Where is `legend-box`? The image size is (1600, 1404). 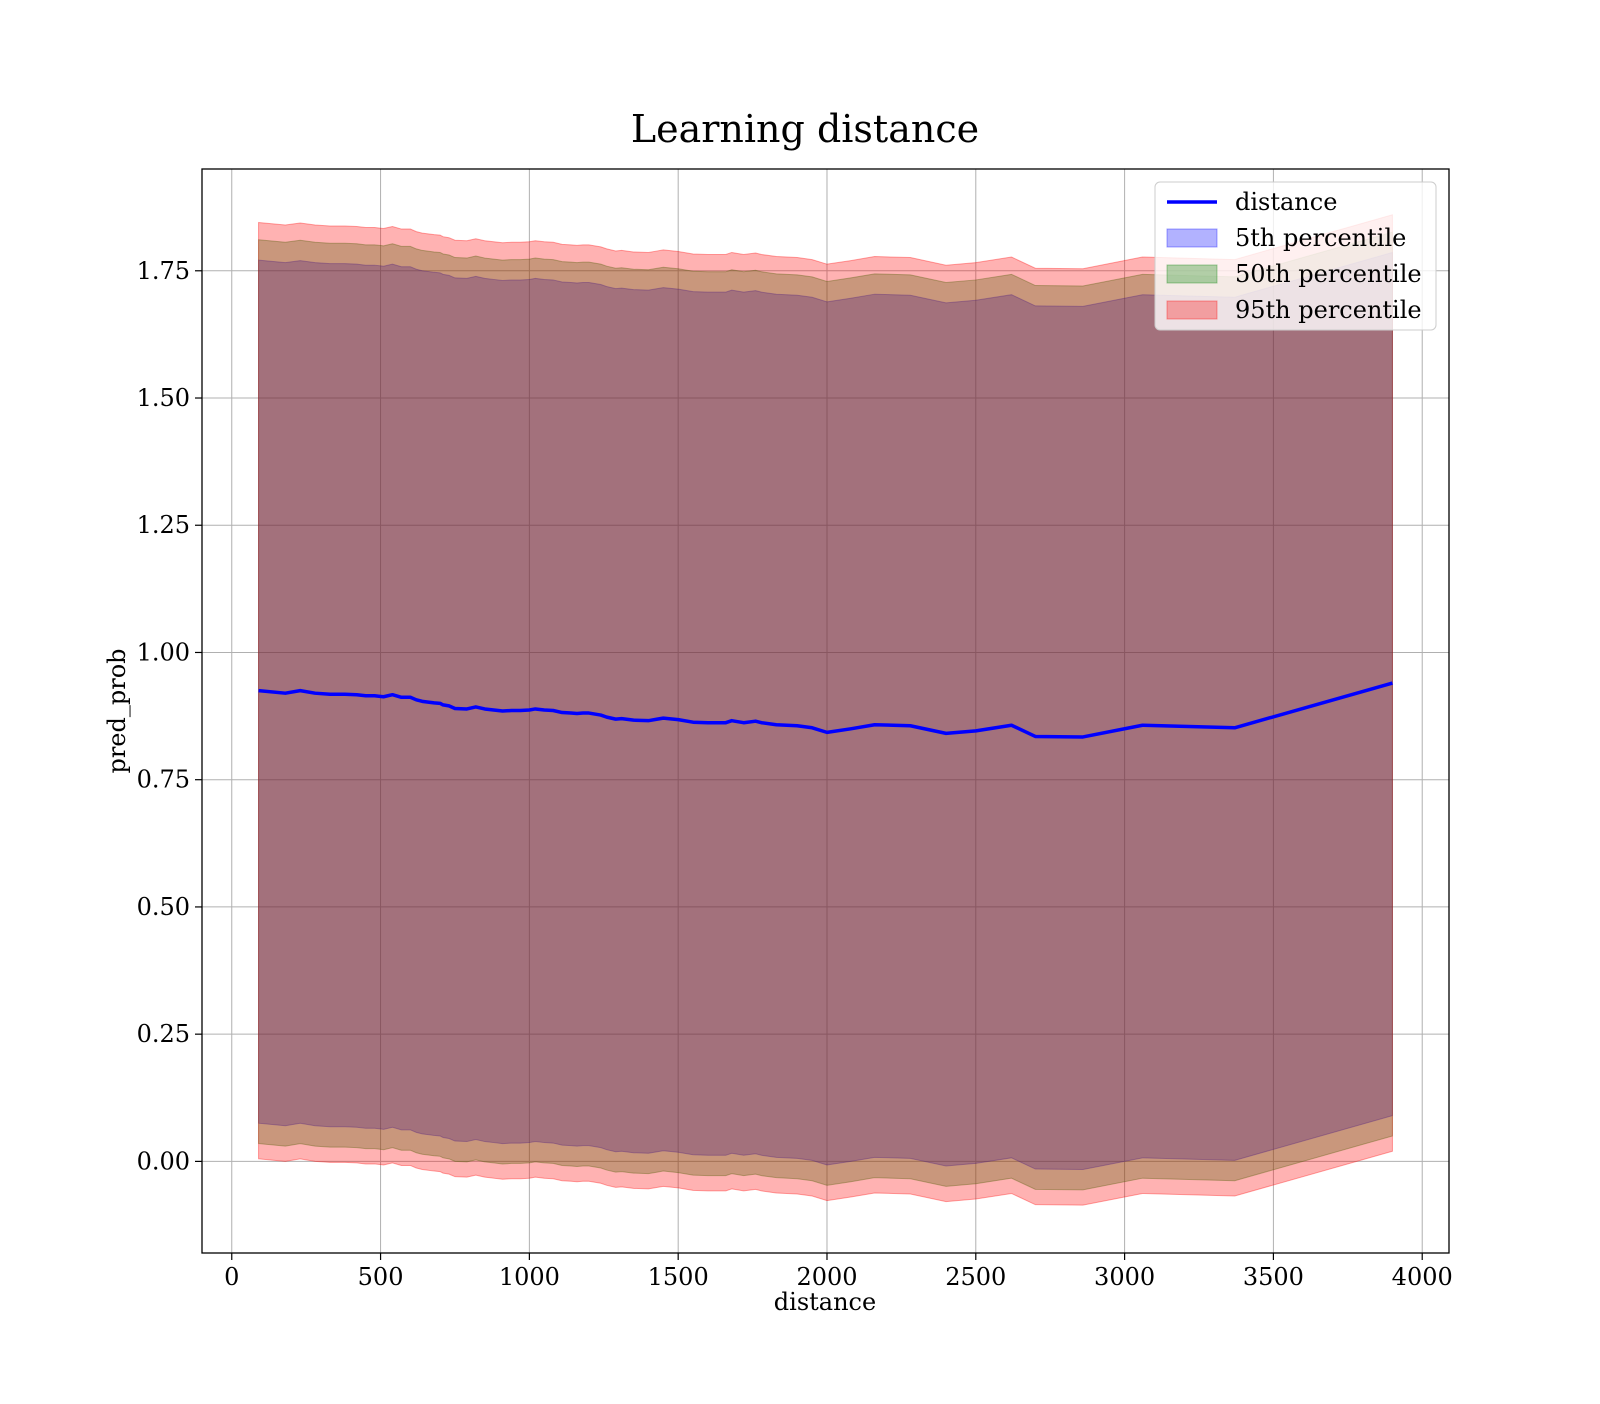
legend-box is located at coordinates (1295, 256).